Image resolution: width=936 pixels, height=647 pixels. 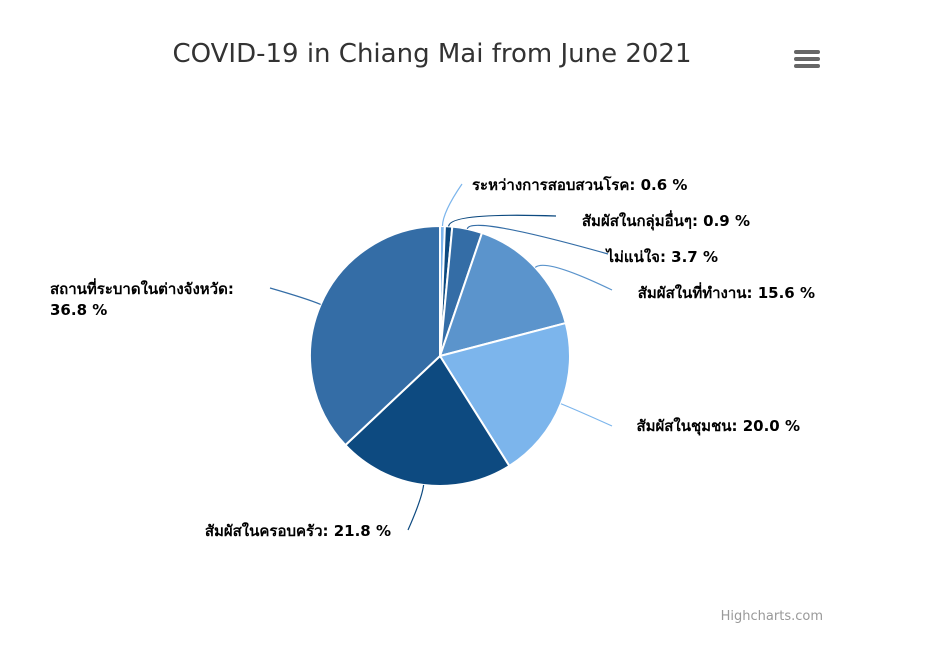 What do you see at coordinates (142, 288) in the screenshot?
I see `data-label: สถานที่ระบาดในต่างจังหวัด:` at bounding box center [142, 288].